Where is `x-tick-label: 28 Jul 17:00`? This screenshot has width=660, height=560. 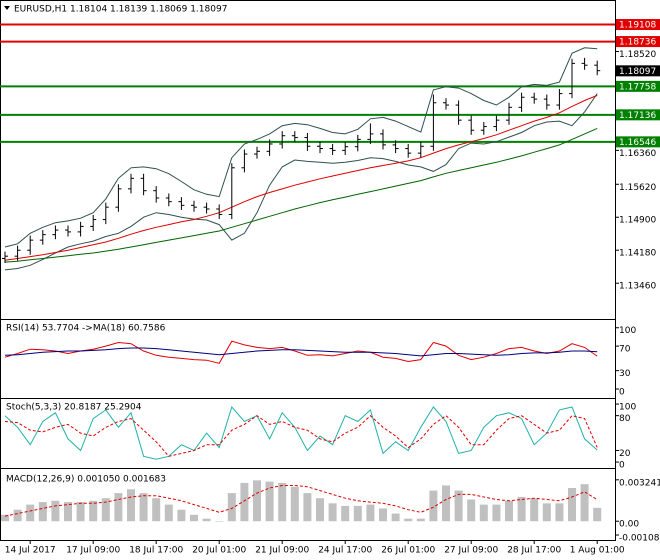
x-tick-label: 28 Jul 17:00 is located at coordinates (534, 551).